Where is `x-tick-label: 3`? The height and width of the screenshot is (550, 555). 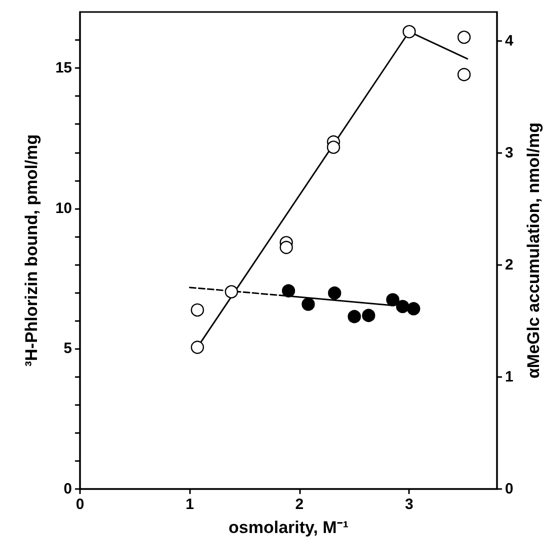 x-tick-label: 3 is located at coordinates (409, 504).